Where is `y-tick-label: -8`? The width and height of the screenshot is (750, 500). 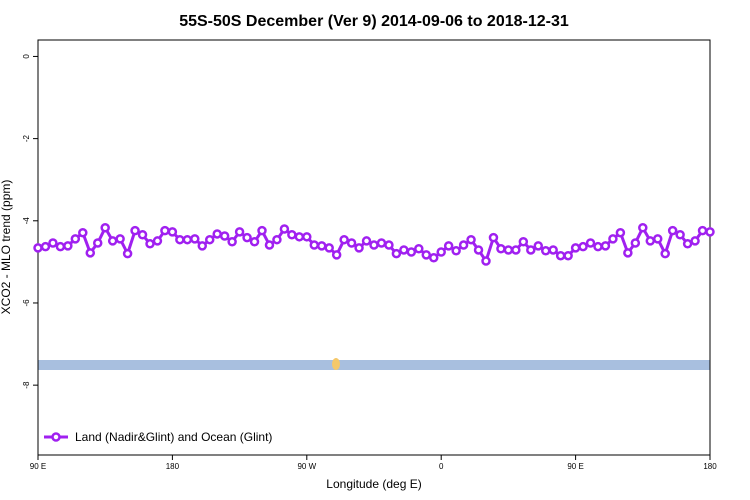 y-tick-label: -8 is located at coordinates (26, 385).